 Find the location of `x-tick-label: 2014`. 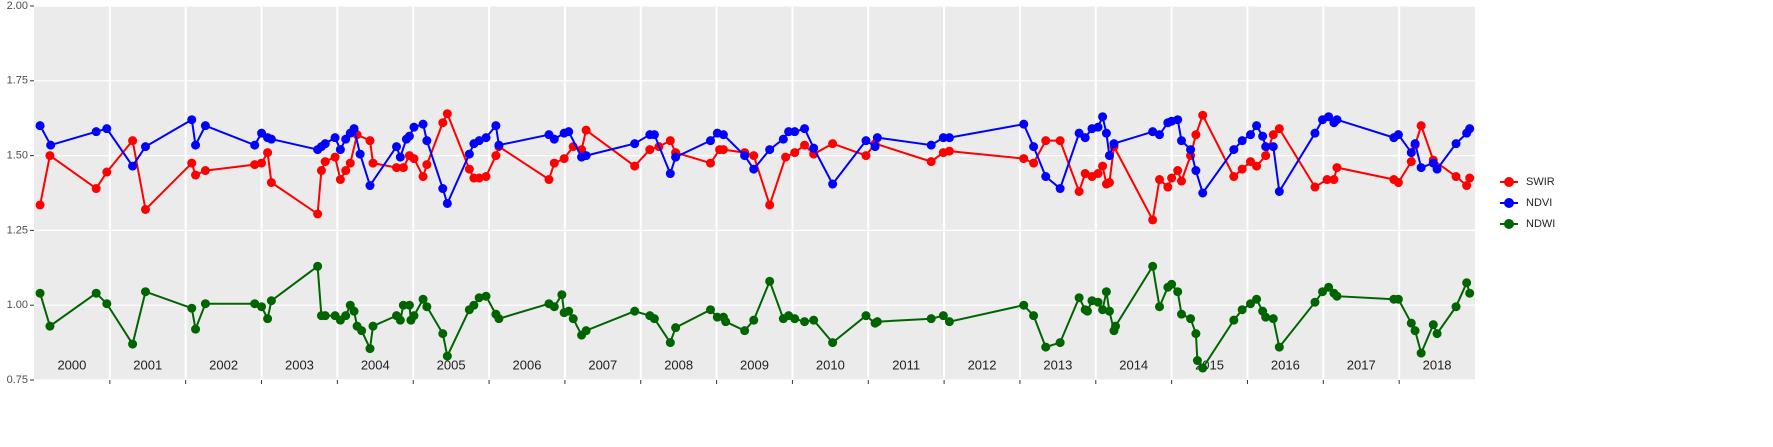

x-tick-label: 2014 is located at coordinates (1133, 364).